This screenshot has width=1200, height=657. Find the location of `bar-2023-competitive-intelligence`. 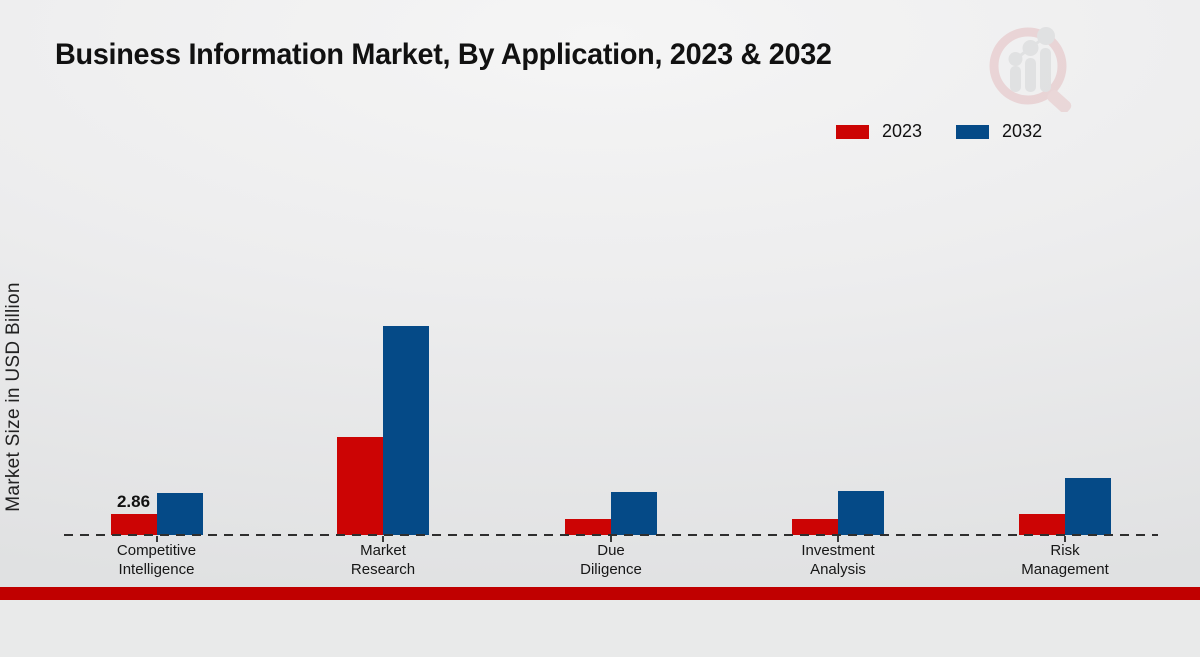

bar-2023-competitive-intelligence is located at coordinates (133, 524).